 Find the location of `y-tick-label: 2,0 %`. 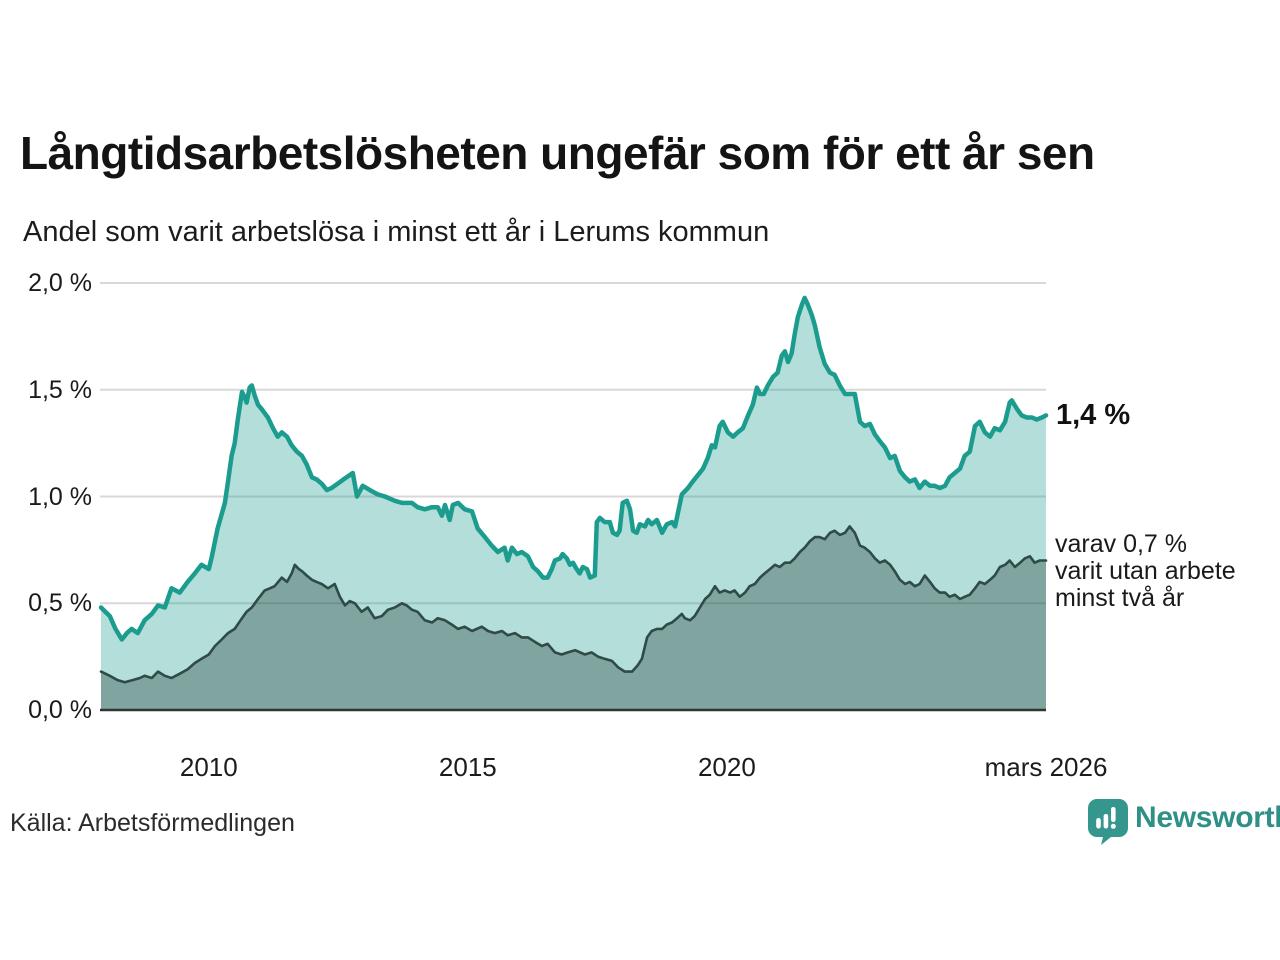

y-tick-label: 2,0 % is located at coordinates (60, 283).